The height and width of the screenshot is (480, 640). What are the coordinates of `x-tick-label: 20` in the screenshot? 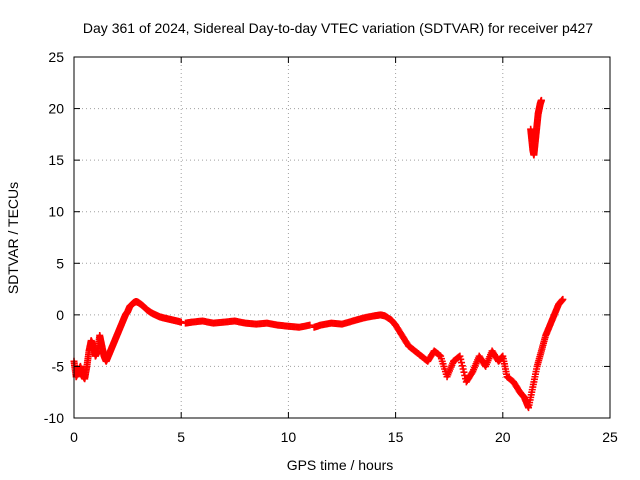 It's located at (503, 437).